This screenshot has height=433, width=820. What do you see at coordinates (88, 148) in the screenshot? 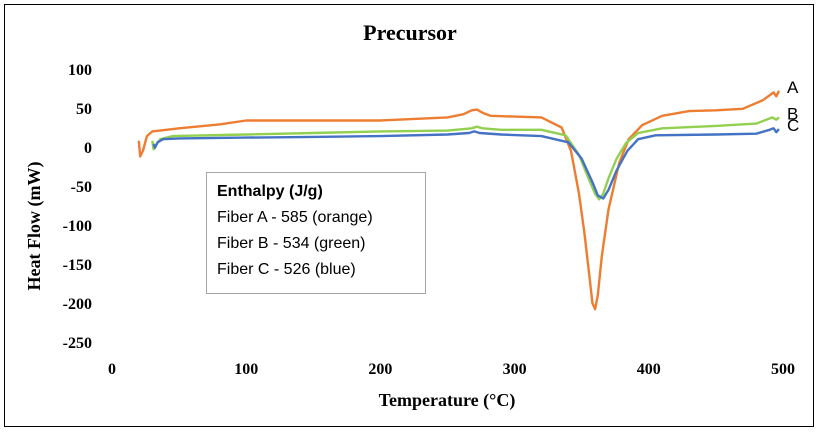
I see `y-tick-label: 0` at bounding box center [88, 148].